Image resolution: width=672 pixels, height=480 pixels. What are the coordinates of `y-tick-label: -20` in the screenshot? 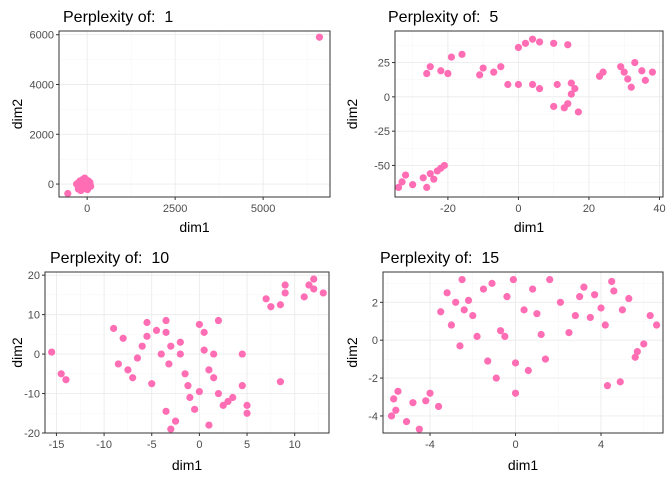 It's located at (32, 434).